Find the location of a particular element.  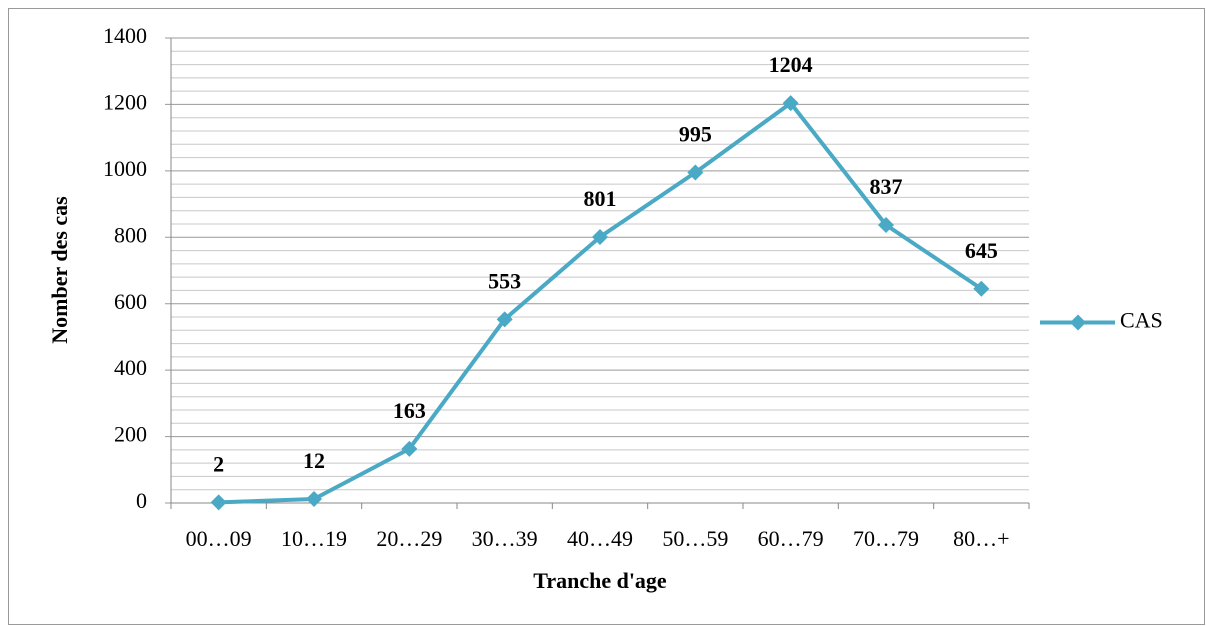

x-tick-label: 50…59 is located at coordinates (695, 538).